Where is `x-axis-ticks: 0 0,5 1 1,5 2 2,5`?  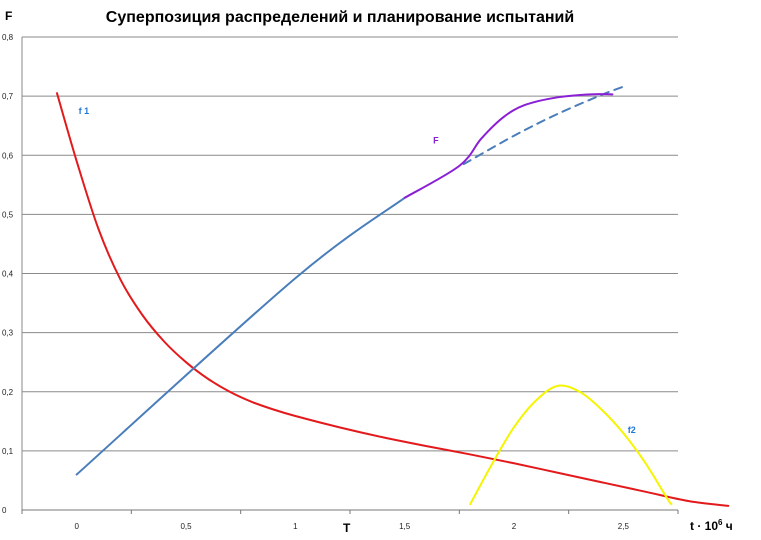 x-axis-ticks: 0 0,5 1 1,5 2 2,5 is located at coordinates (350, 520).